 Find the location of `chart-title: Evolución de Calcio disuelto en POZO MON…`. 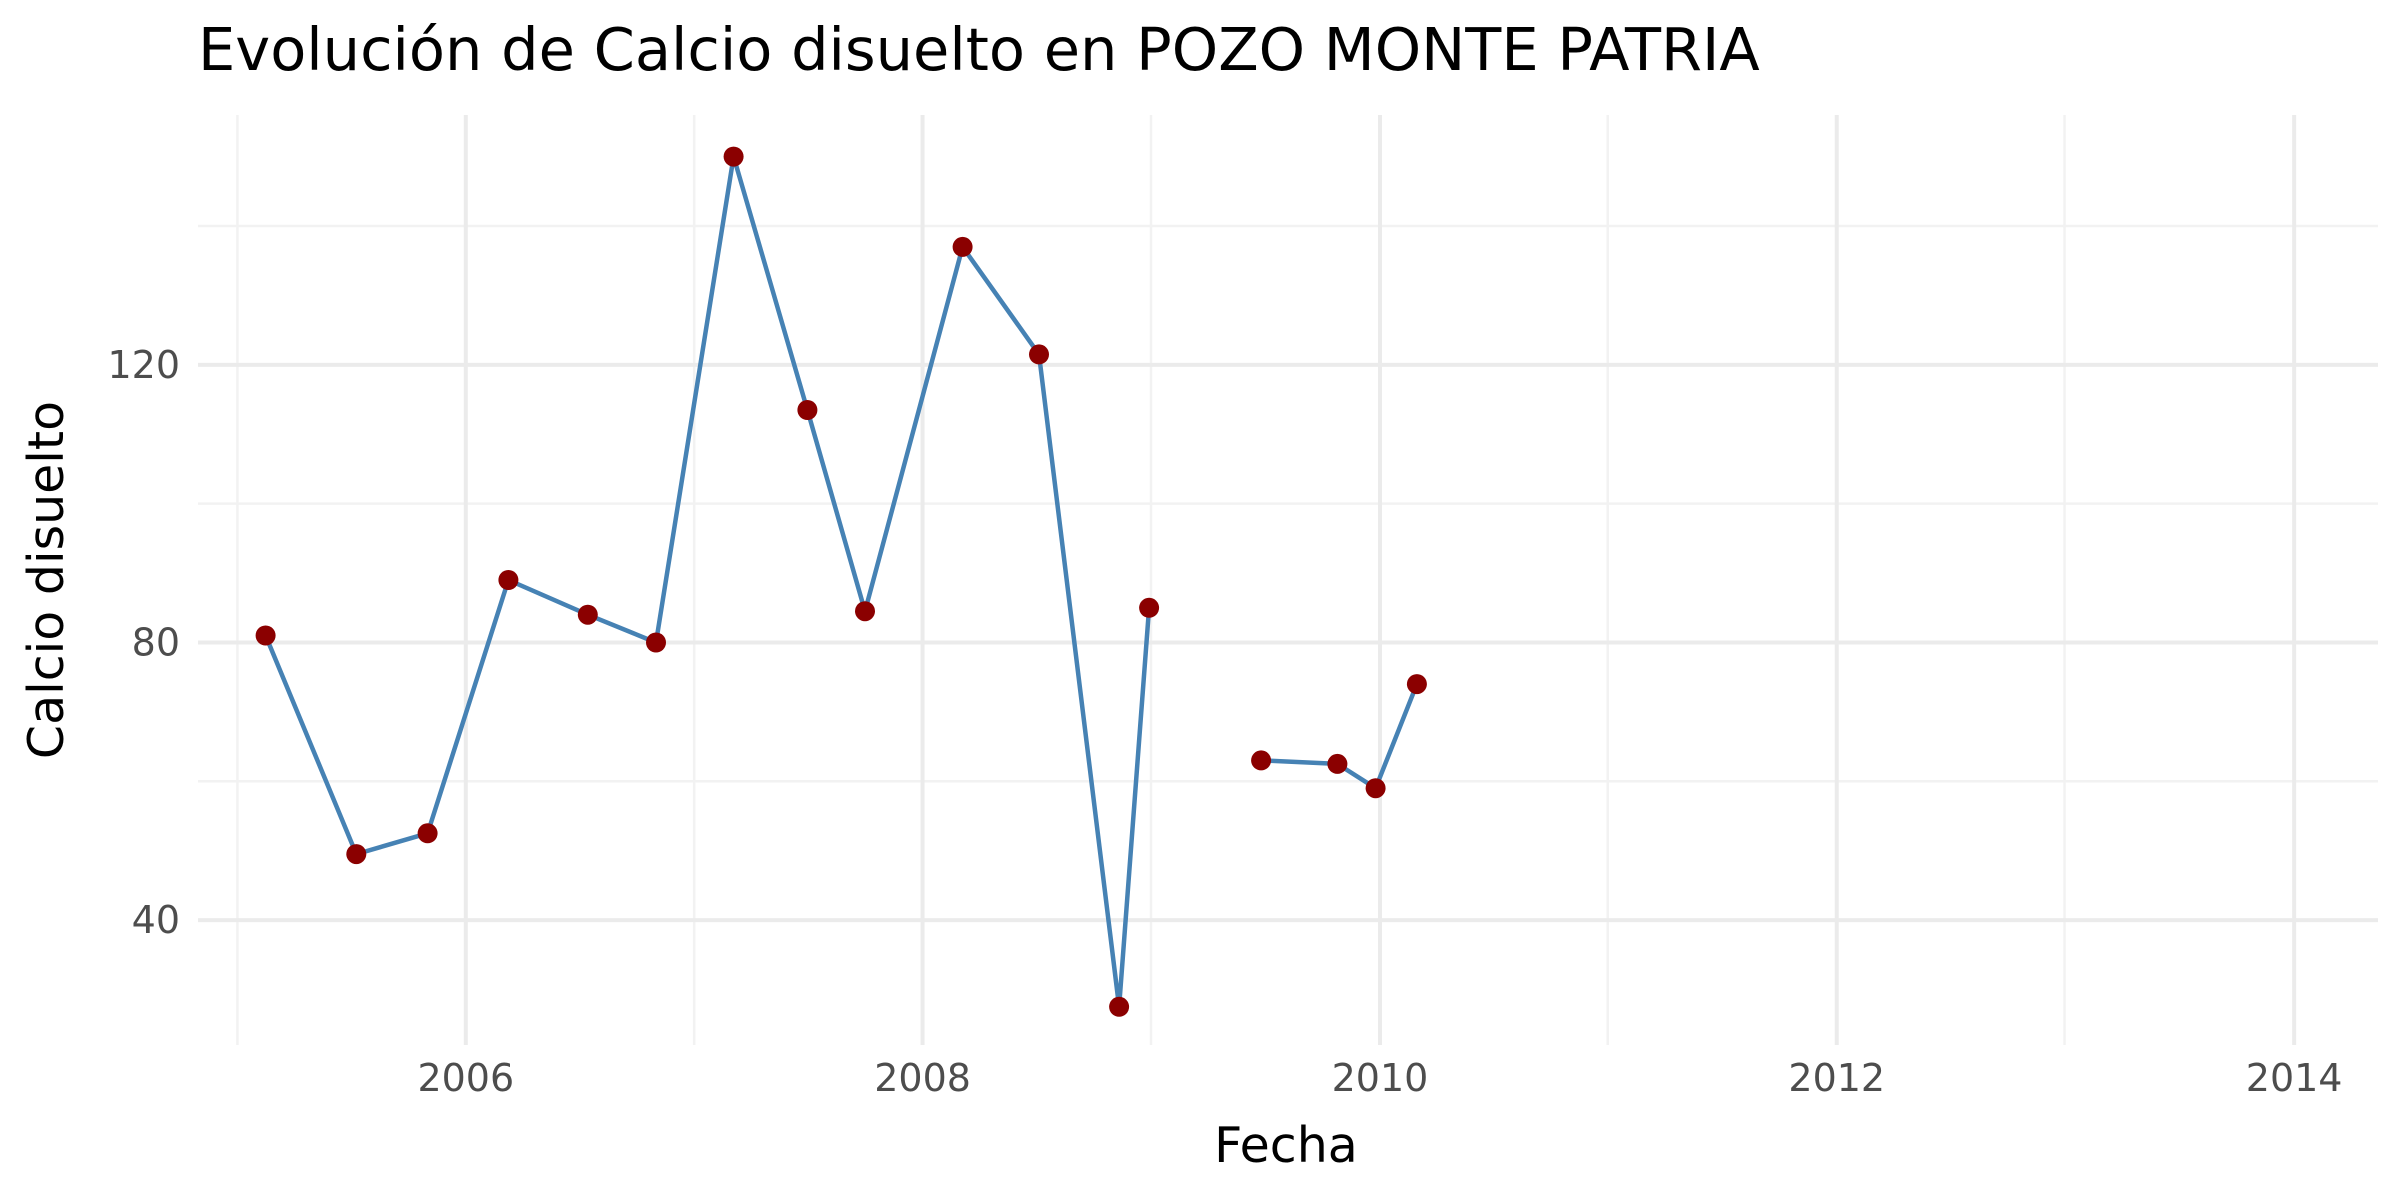

chart-title: Evolución de Calcio disuelto en POZO MON… is located at coordinates (979, 49).